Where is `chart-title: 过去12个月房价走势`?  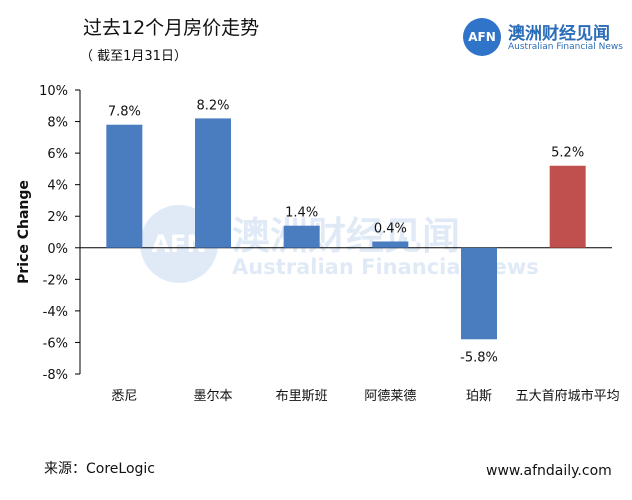
chart-title: 过去12个月房价走势 is located at coordinates (171, 28).